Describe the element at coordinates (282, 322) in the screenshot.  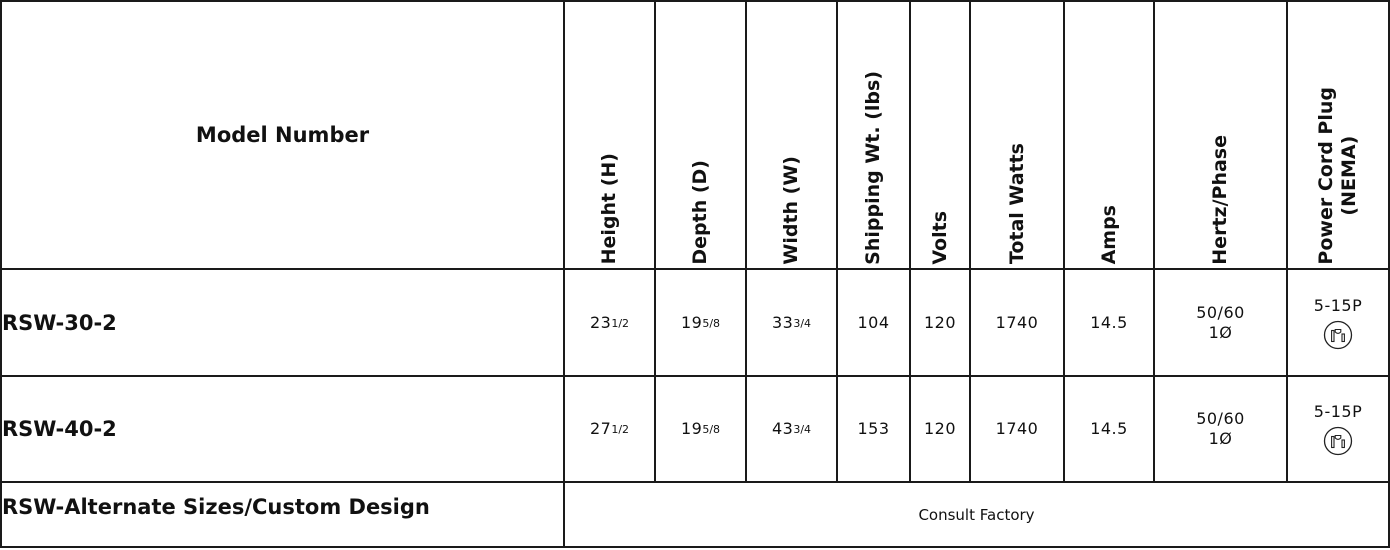
I see `model-number: RSW-30-2` at that location.